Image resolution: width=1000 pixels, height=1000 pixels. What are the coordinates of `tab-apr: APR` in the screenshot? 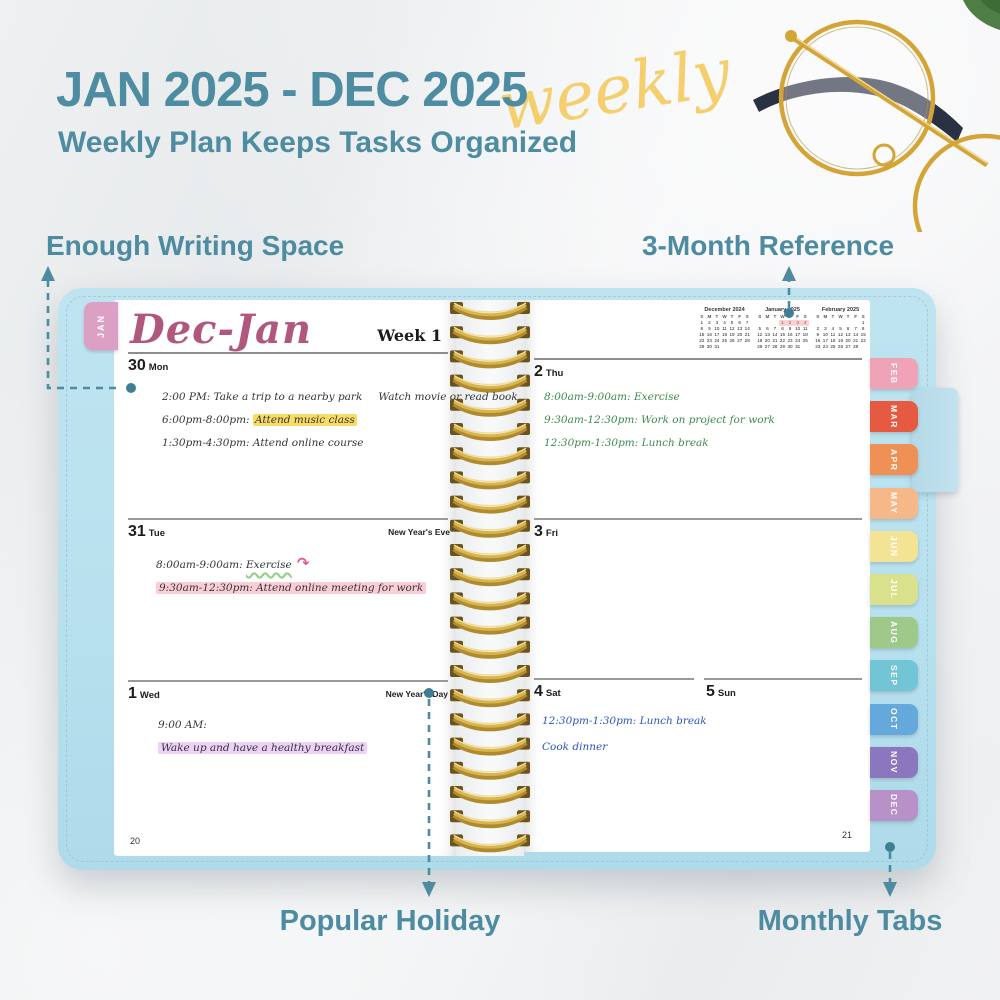 It's located at (894, 460).